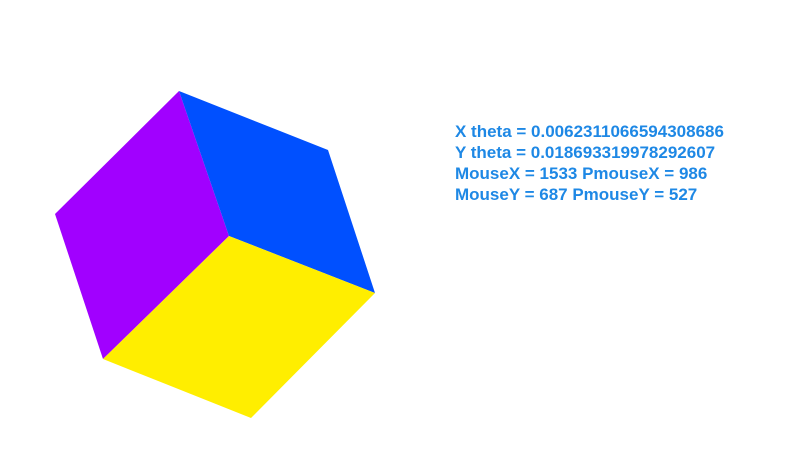 The height and width of the screenshot is (474, 807). What do you see at coordinates (239, 327) in the screenshot?
I see `cube-face-yellow` at bounding box center [239, 327].